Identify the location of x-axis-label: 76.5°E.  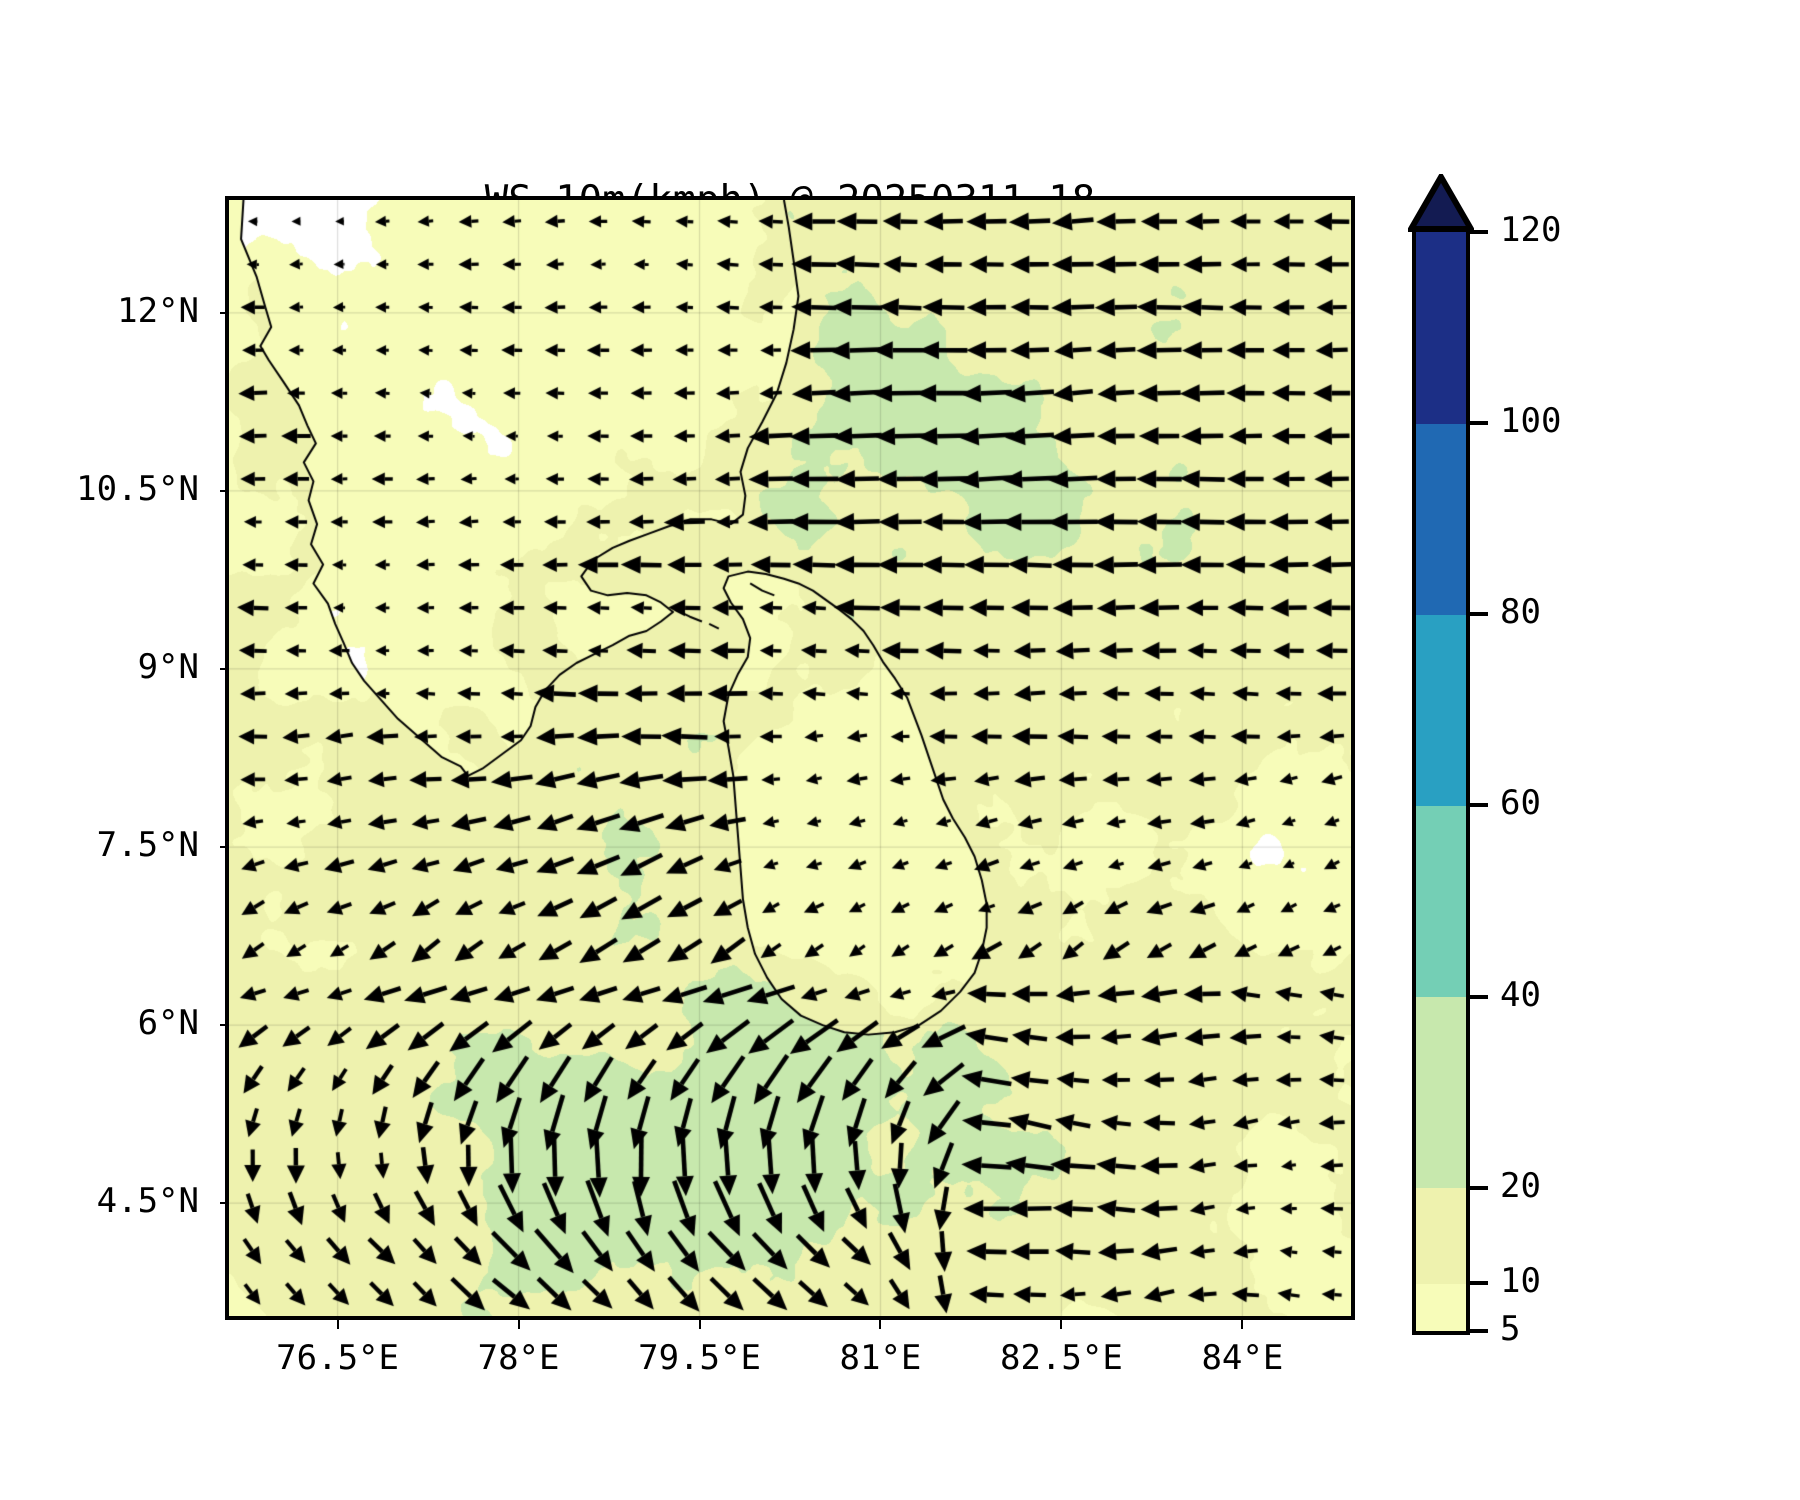
(337, 1358).